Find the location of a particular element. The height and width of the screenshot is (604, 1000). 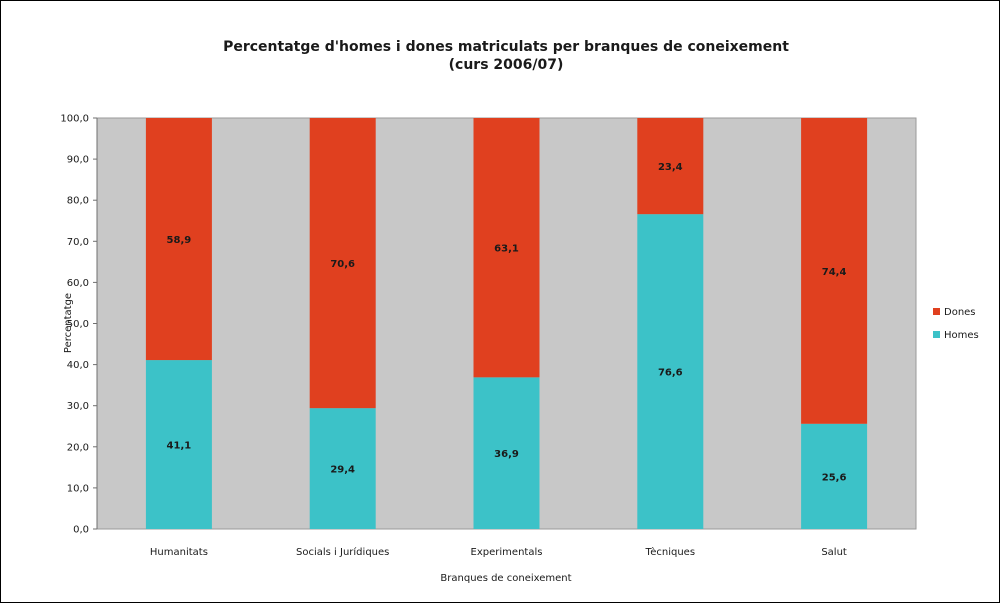

legend-swatch-dones is located at coordinates (936, 311).